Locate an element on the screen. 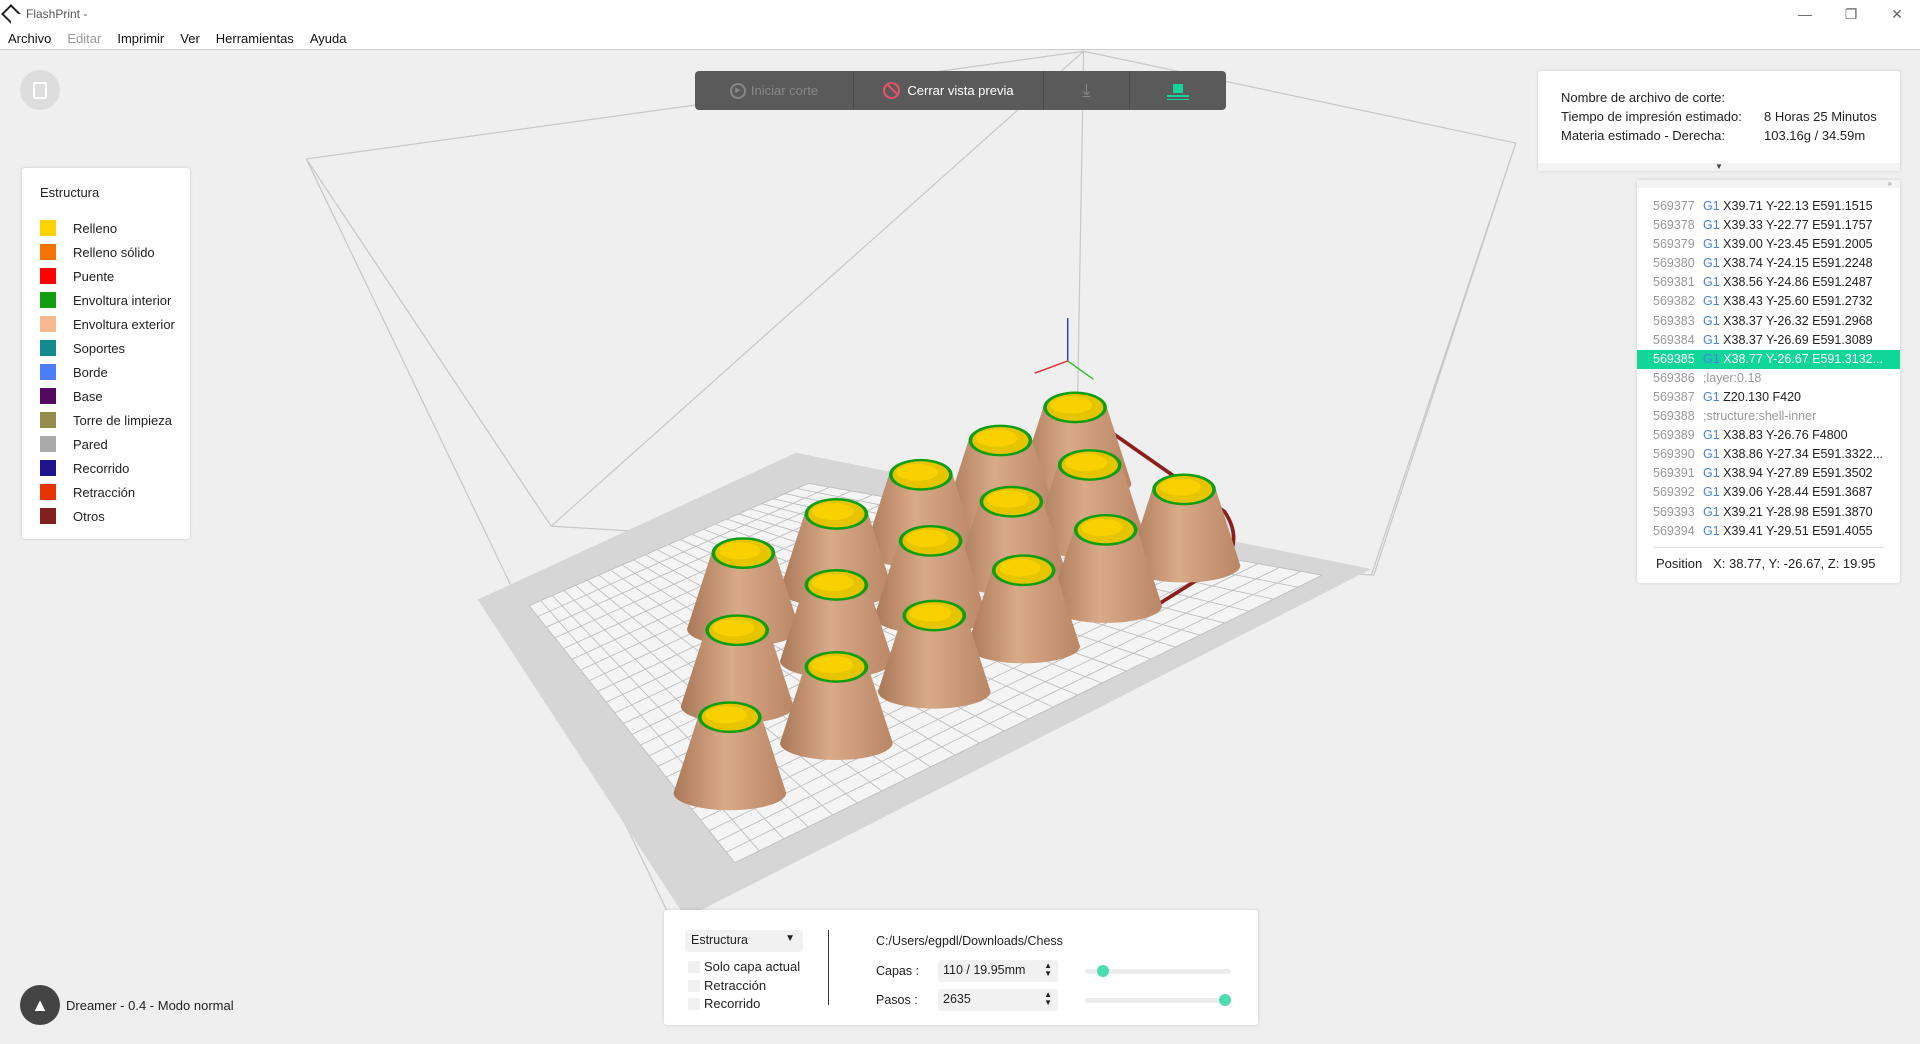 The image size is (1920, 1044). line-number: 569388 is located at coordinates (1674, 416).